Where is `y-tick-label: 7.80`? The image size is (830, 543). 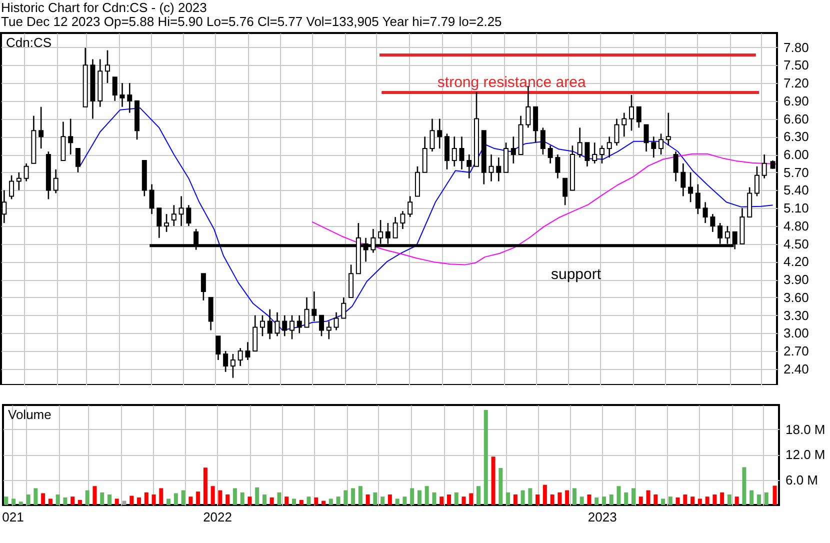 y-tick-label: 7.80 is located at coordinates (796, 47).